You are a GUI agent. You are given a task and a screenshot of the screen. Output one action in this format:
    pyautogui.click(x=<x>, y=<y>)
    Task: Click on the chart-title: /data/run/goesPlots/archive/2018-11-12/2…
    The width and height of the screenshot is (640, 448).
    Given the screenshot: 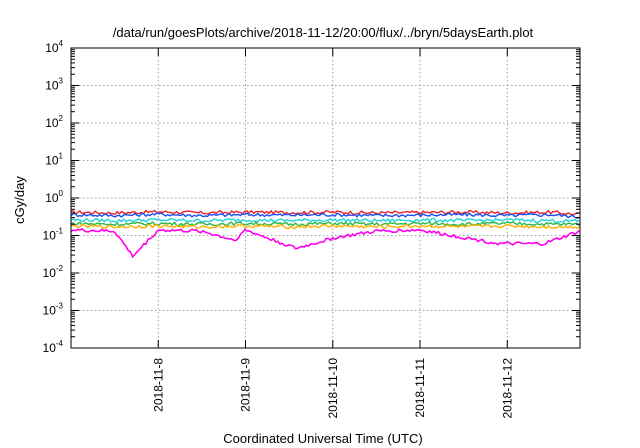 What is the action you would take?
    pyautogui.click(x=323, y=32)
    